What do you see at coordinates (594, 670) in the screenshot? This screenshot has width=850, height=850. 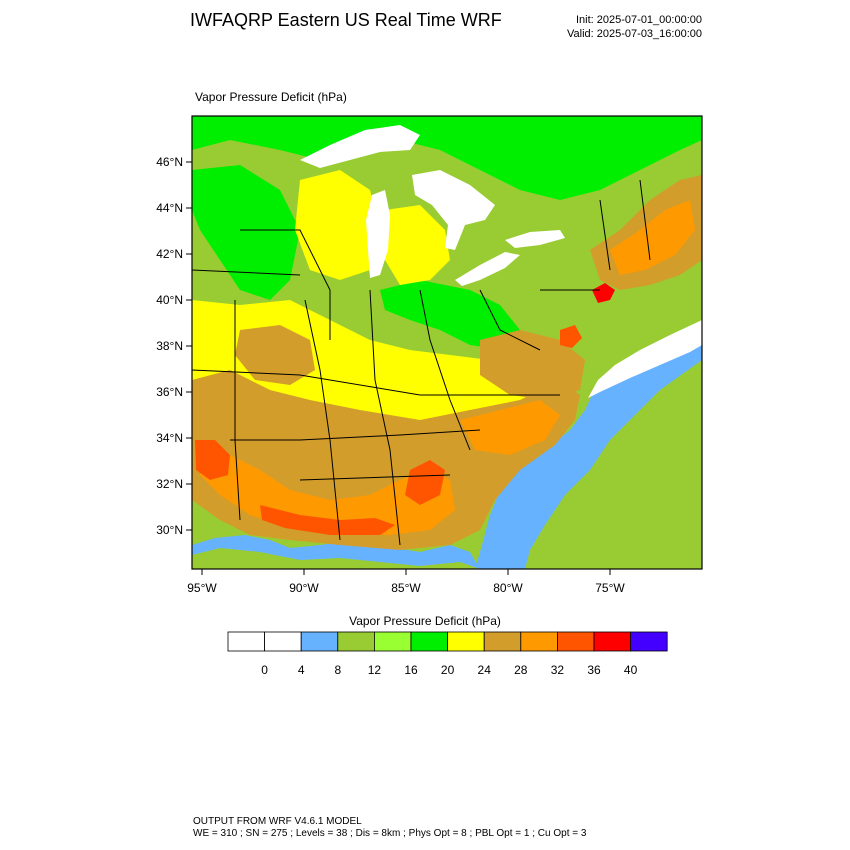 I see `colorbar-tick-label: 36` at bounding box center [594, 670].